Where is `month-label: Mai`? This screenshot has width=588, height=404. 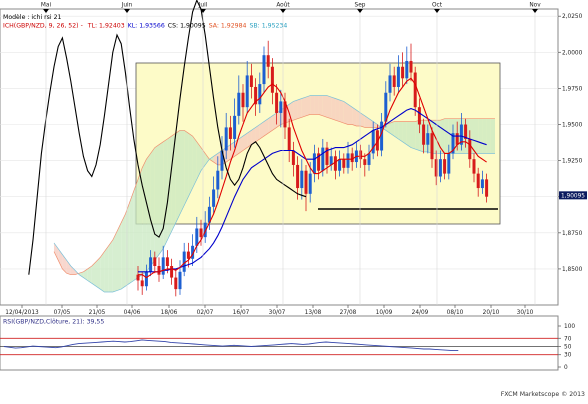 month-label: Mai is located at coordinates (46, 6).